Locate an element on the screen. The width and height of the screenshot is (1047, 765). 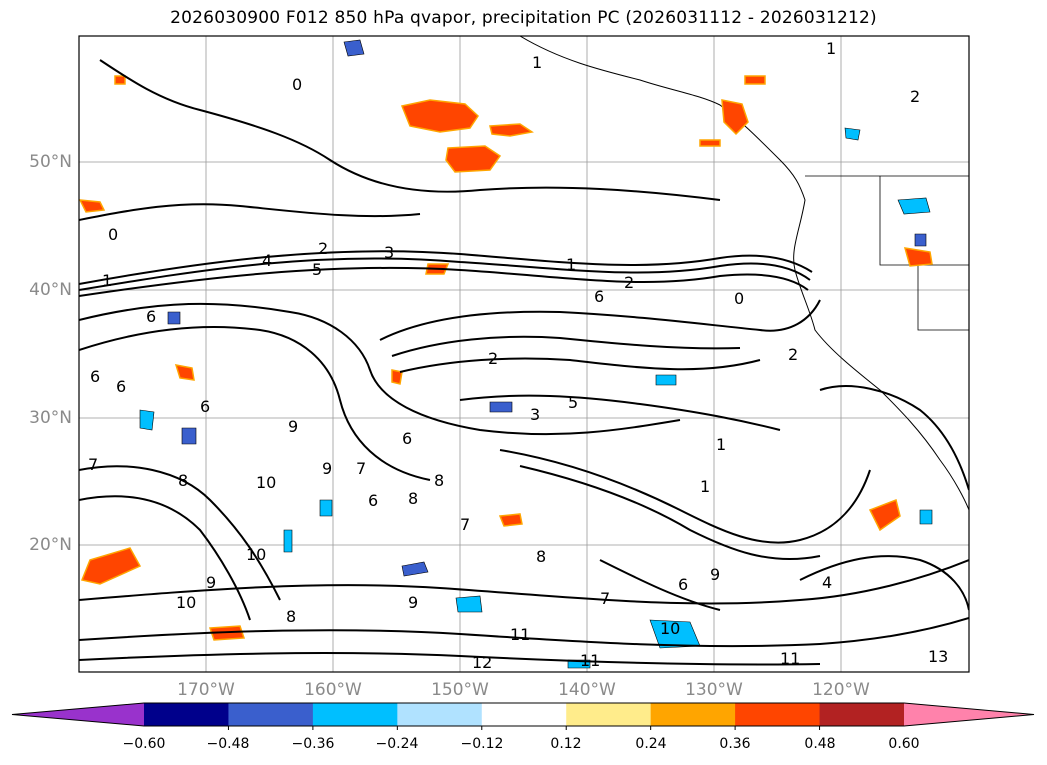
colorbar-tick: −0.12 is located at coordinates (482, 744).